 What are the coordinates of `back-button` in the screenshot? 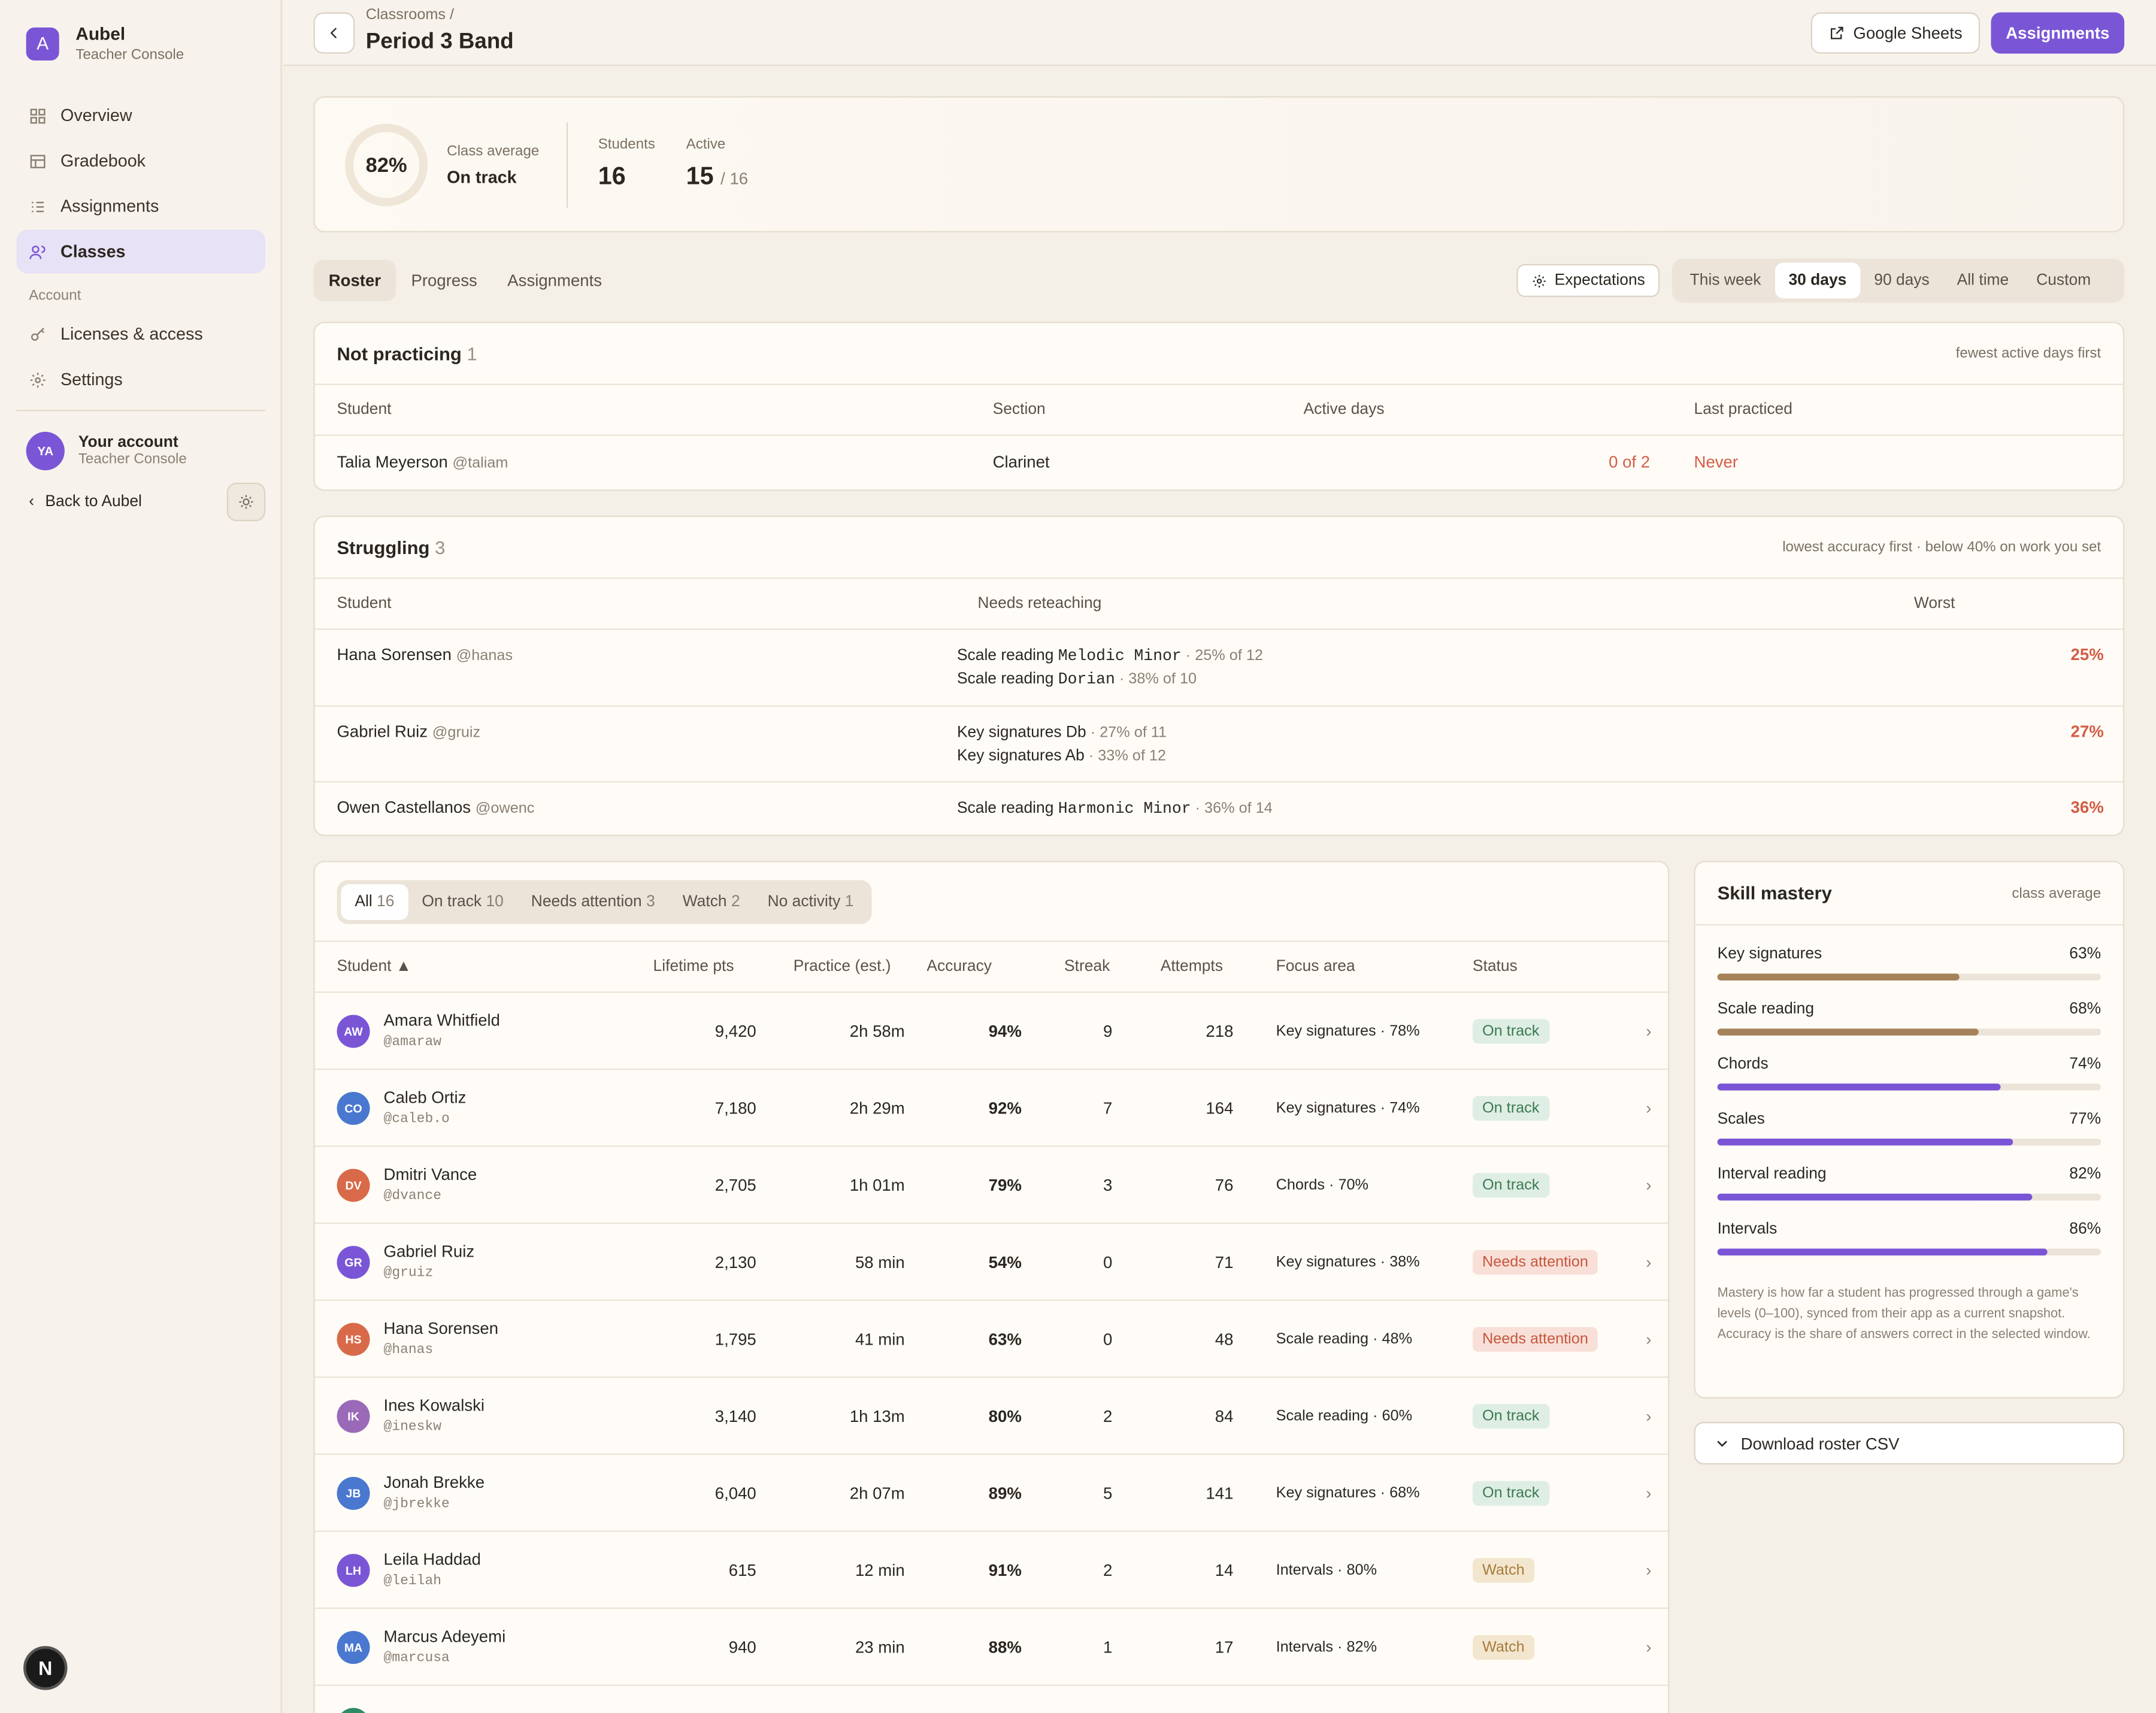 It's located at (334, 33).